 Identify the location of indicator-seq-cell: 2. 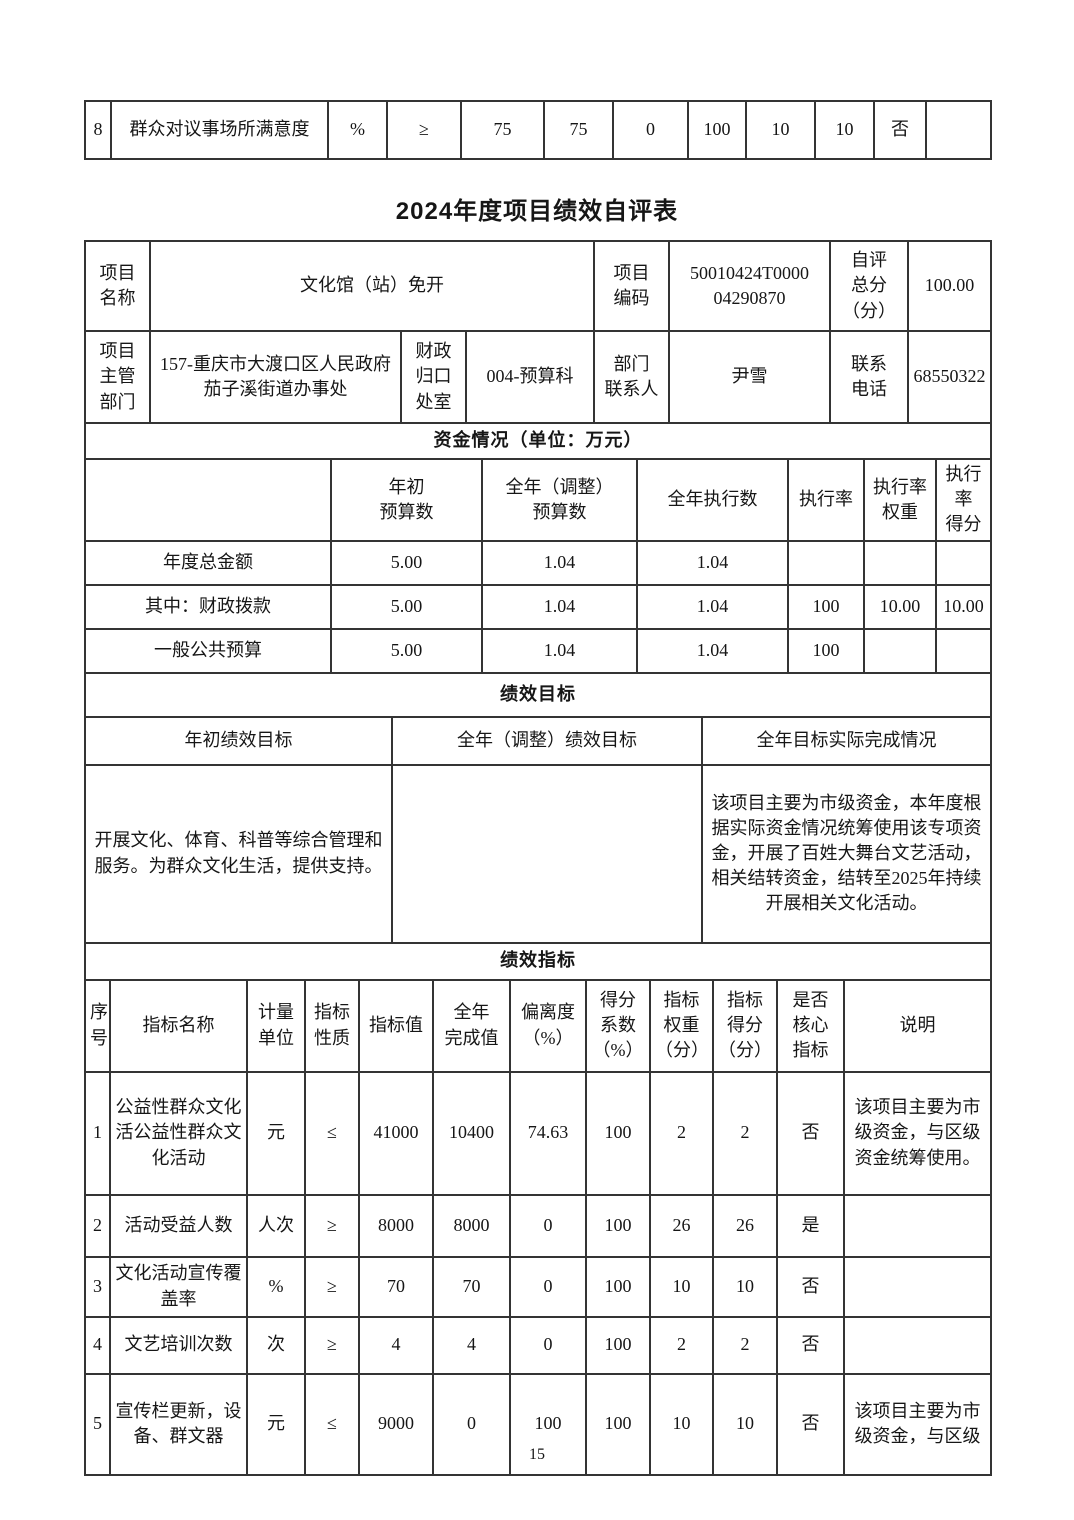
(97, 1225).